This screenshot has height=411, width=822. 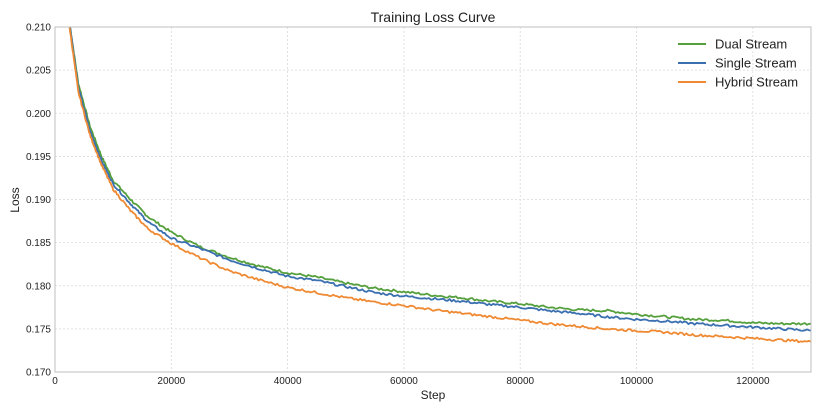 I want to click on legend: Dual Stream Single Stream Hybrid Stream, so click(x=738, y=63).